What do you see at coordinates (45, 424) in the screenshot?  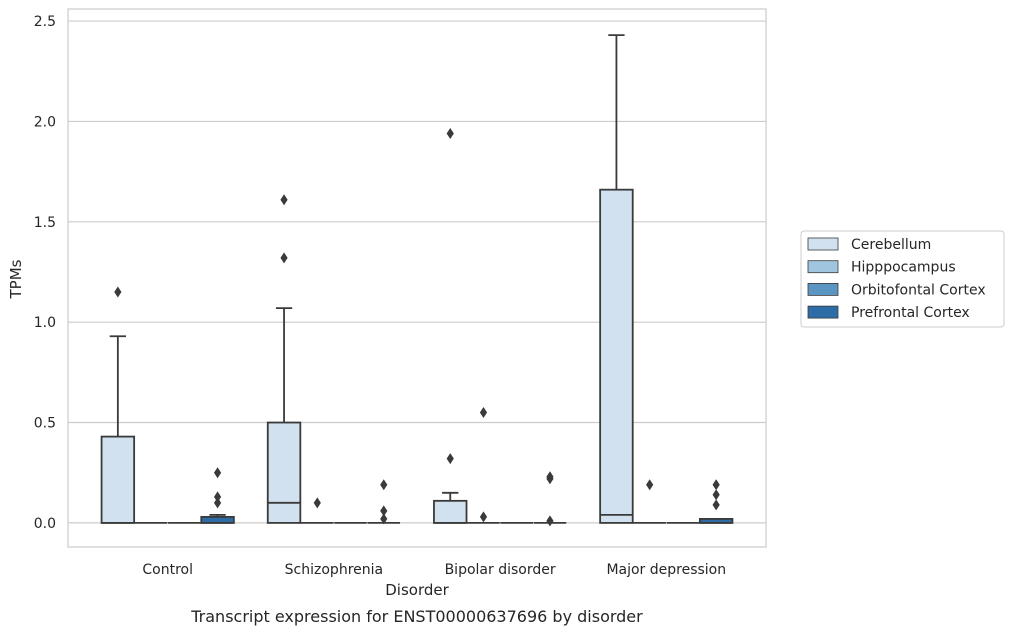 I see `y-tick-label: 0.5` at bounding box center [45, 424].